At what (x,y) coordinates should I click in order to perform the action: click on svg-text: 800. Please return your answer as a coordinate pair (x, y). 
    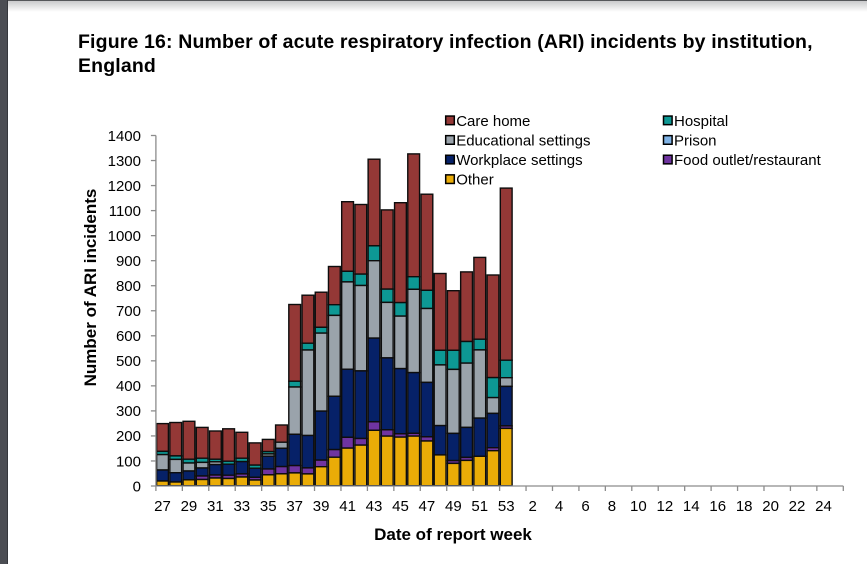
    Looking at the image, I should click on (128, 286).